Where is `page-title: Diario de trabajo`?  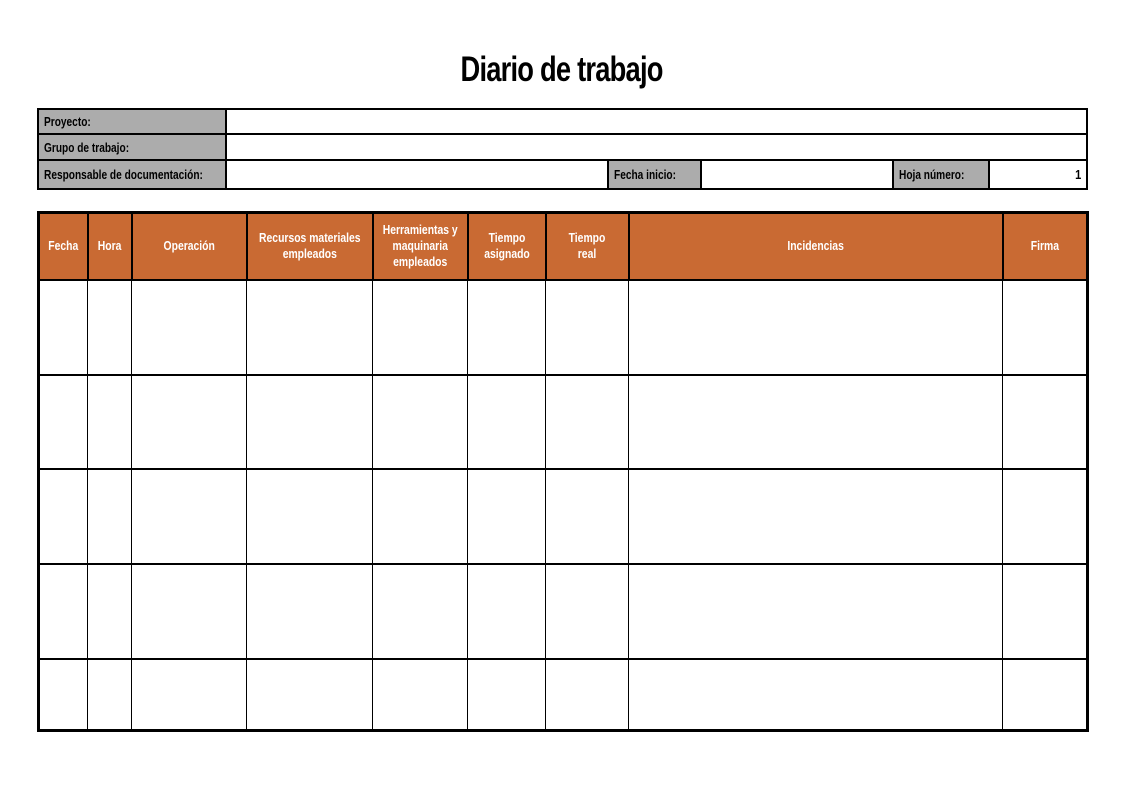
page-title: Diario de trabajo is located at coordinates (561, 69).